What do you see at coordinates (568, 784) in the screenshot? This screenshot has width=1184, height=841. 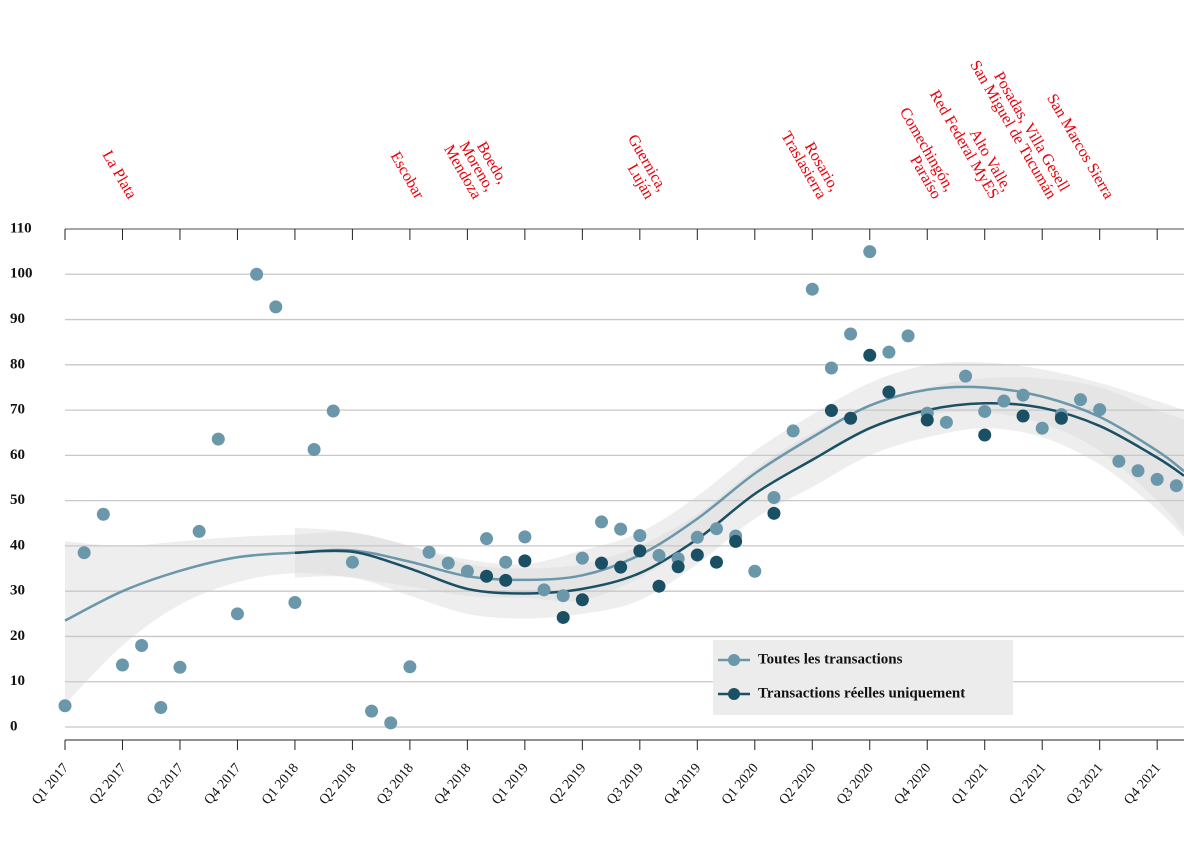 I see `x-tick-label: Q2 2019` at bounding box center [568, 784].